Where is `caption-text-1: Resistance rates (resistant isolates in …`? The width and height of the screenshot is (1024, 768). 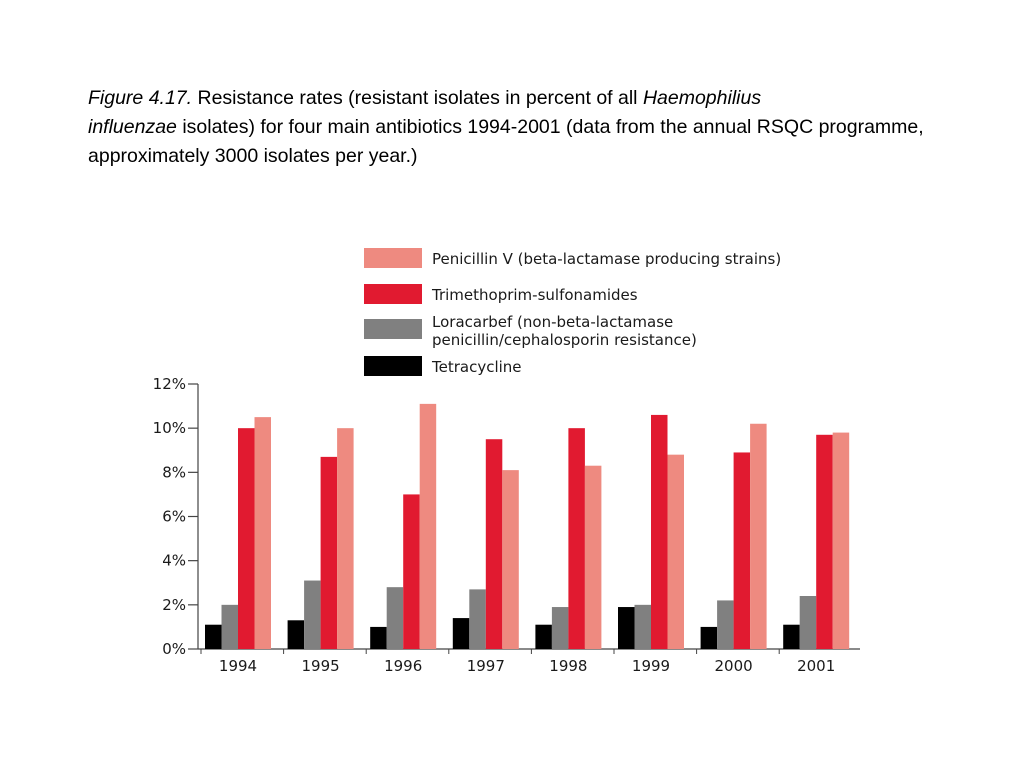
caption-text-1: Resistance rates (resistant isolates in … is located at coordinates (417, 98).